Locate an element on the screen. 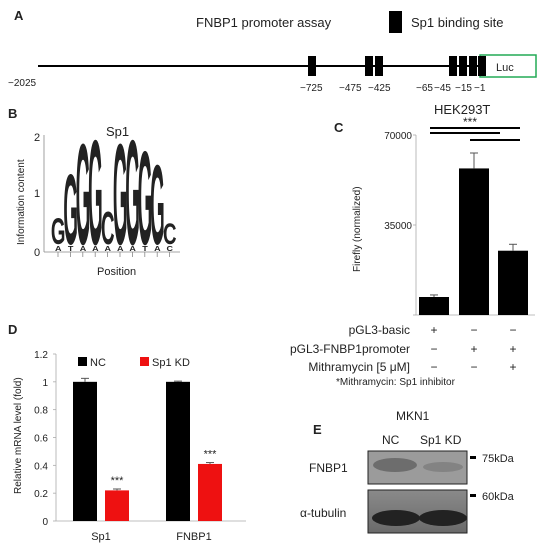 The image size is (542, 550). motif-ytick-1: 1 is located at coordinates (37, 194).